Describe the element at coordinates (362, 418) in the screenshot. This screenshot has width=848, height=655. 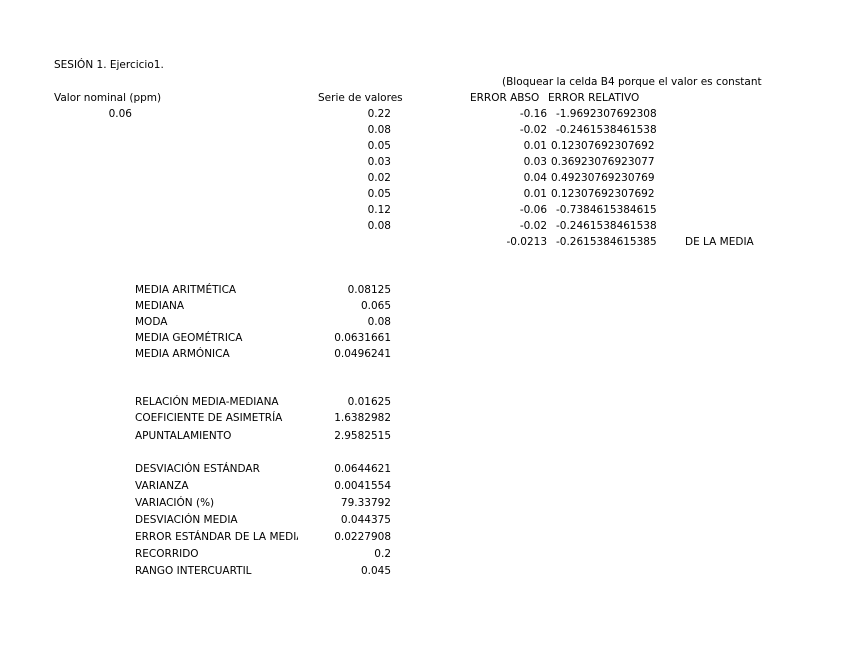
I see `stat-value: 1.6382982` at that location.